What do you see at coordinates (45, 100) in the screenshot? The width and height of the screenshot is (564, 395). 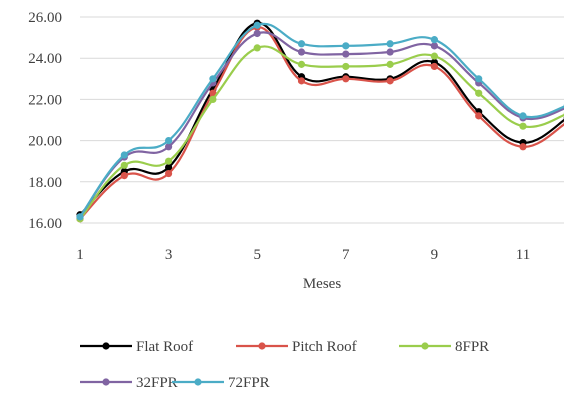 I see `y-tick-label: 22.00` at bounding box center [45, 100].